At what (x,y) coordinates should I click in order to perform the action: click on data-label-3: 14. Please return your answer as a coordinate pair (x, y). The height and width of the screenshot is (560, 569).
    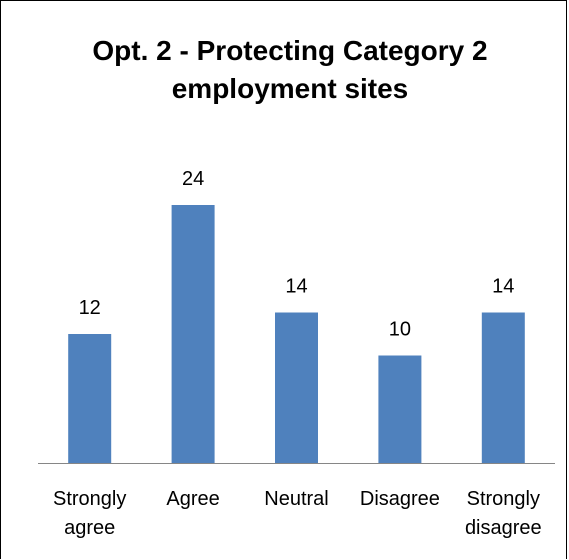
    Looking at the image, I should click on (296, 287).